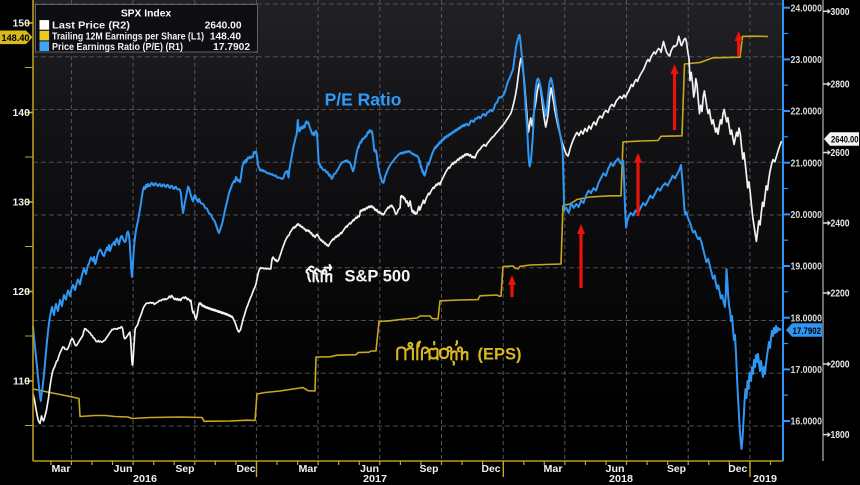 This screenshot has height=485, width=860. Describe the element at coordinates (807, 215) in the screenshot. I see `svg-text: 20.0000` at that location.